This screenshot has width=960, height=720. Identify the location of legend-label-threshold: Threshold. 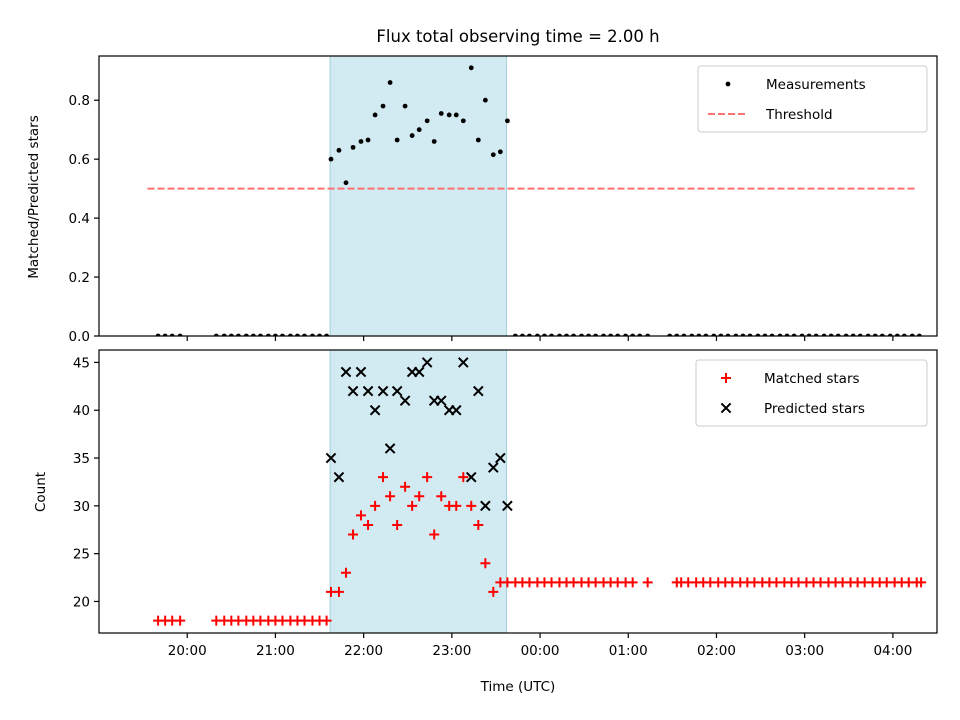
(799, 115).